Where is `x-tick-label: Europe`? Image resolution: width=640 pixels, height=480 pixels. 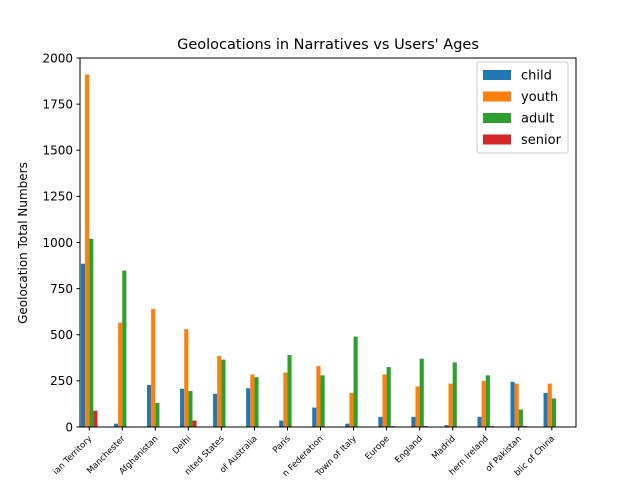 x-tick-label: Europe is located at coordinates (378, 448).